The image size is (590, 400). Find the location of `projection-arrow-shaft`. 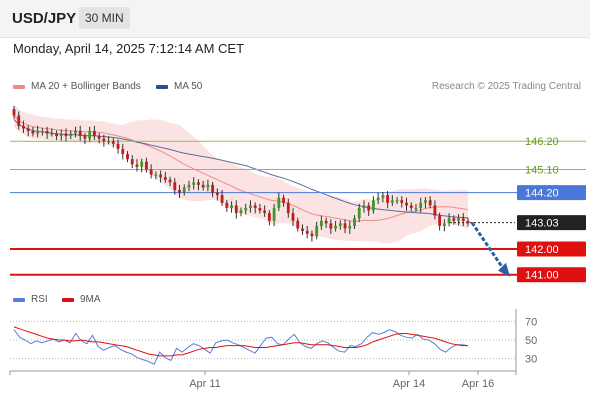

projection-arrow-shaft is located at coordinates (488, 246).